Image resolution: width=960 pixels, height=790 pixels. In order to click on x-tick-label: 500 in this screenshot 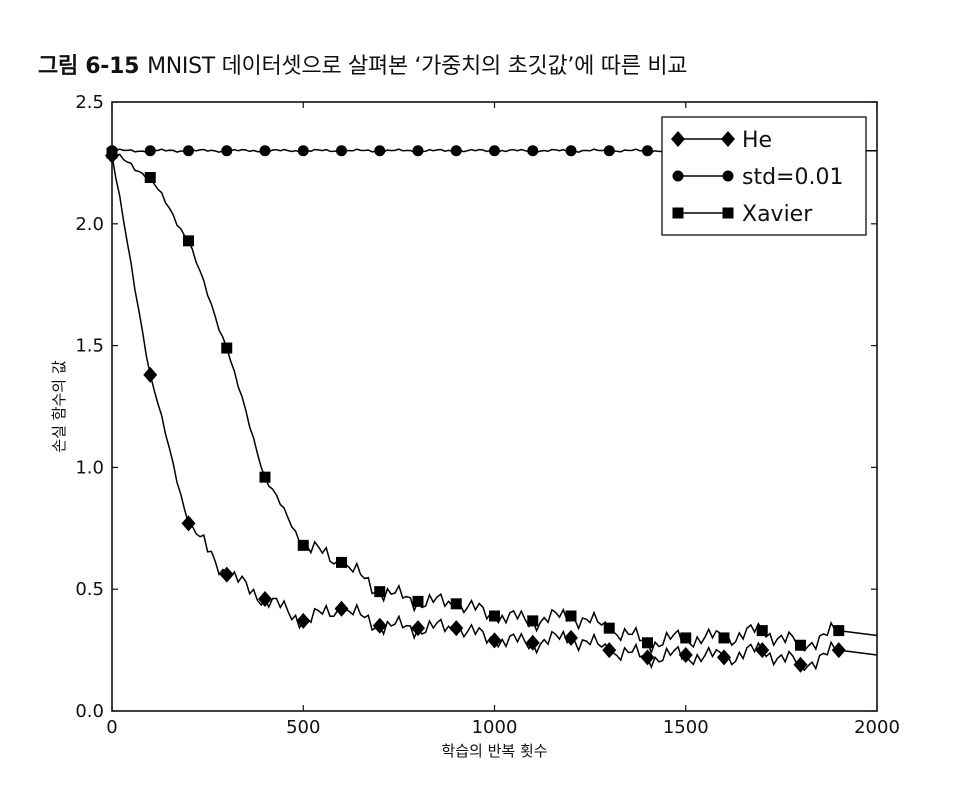, I will do `click(303, 727)`.